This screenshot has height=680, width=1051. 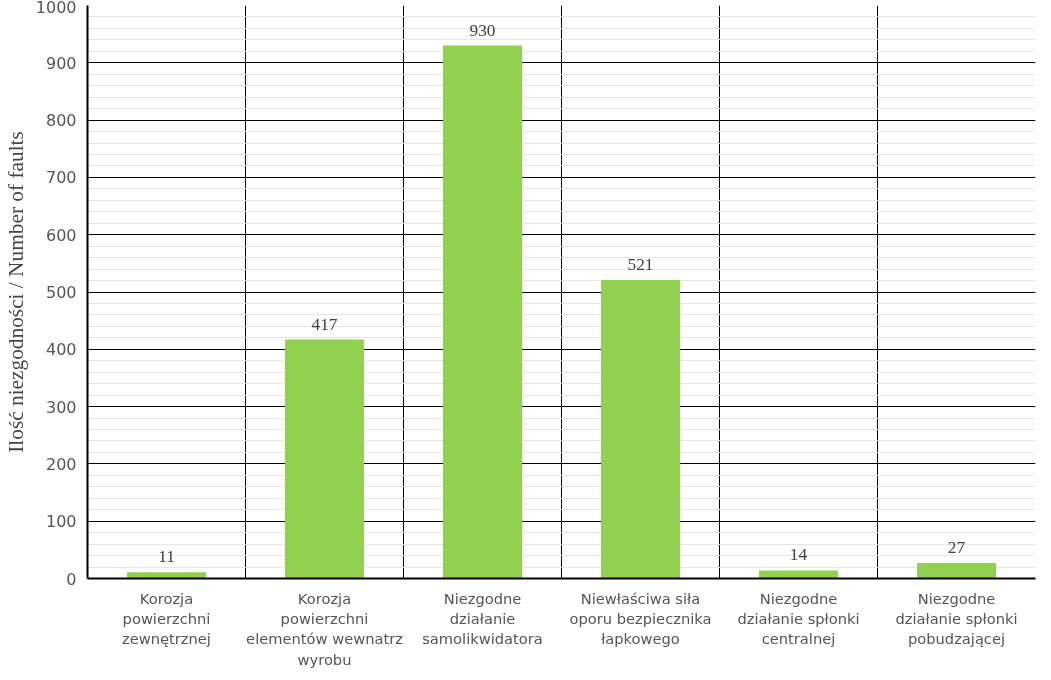 I want to click on data-label: 27, so click(x=956, y=548).